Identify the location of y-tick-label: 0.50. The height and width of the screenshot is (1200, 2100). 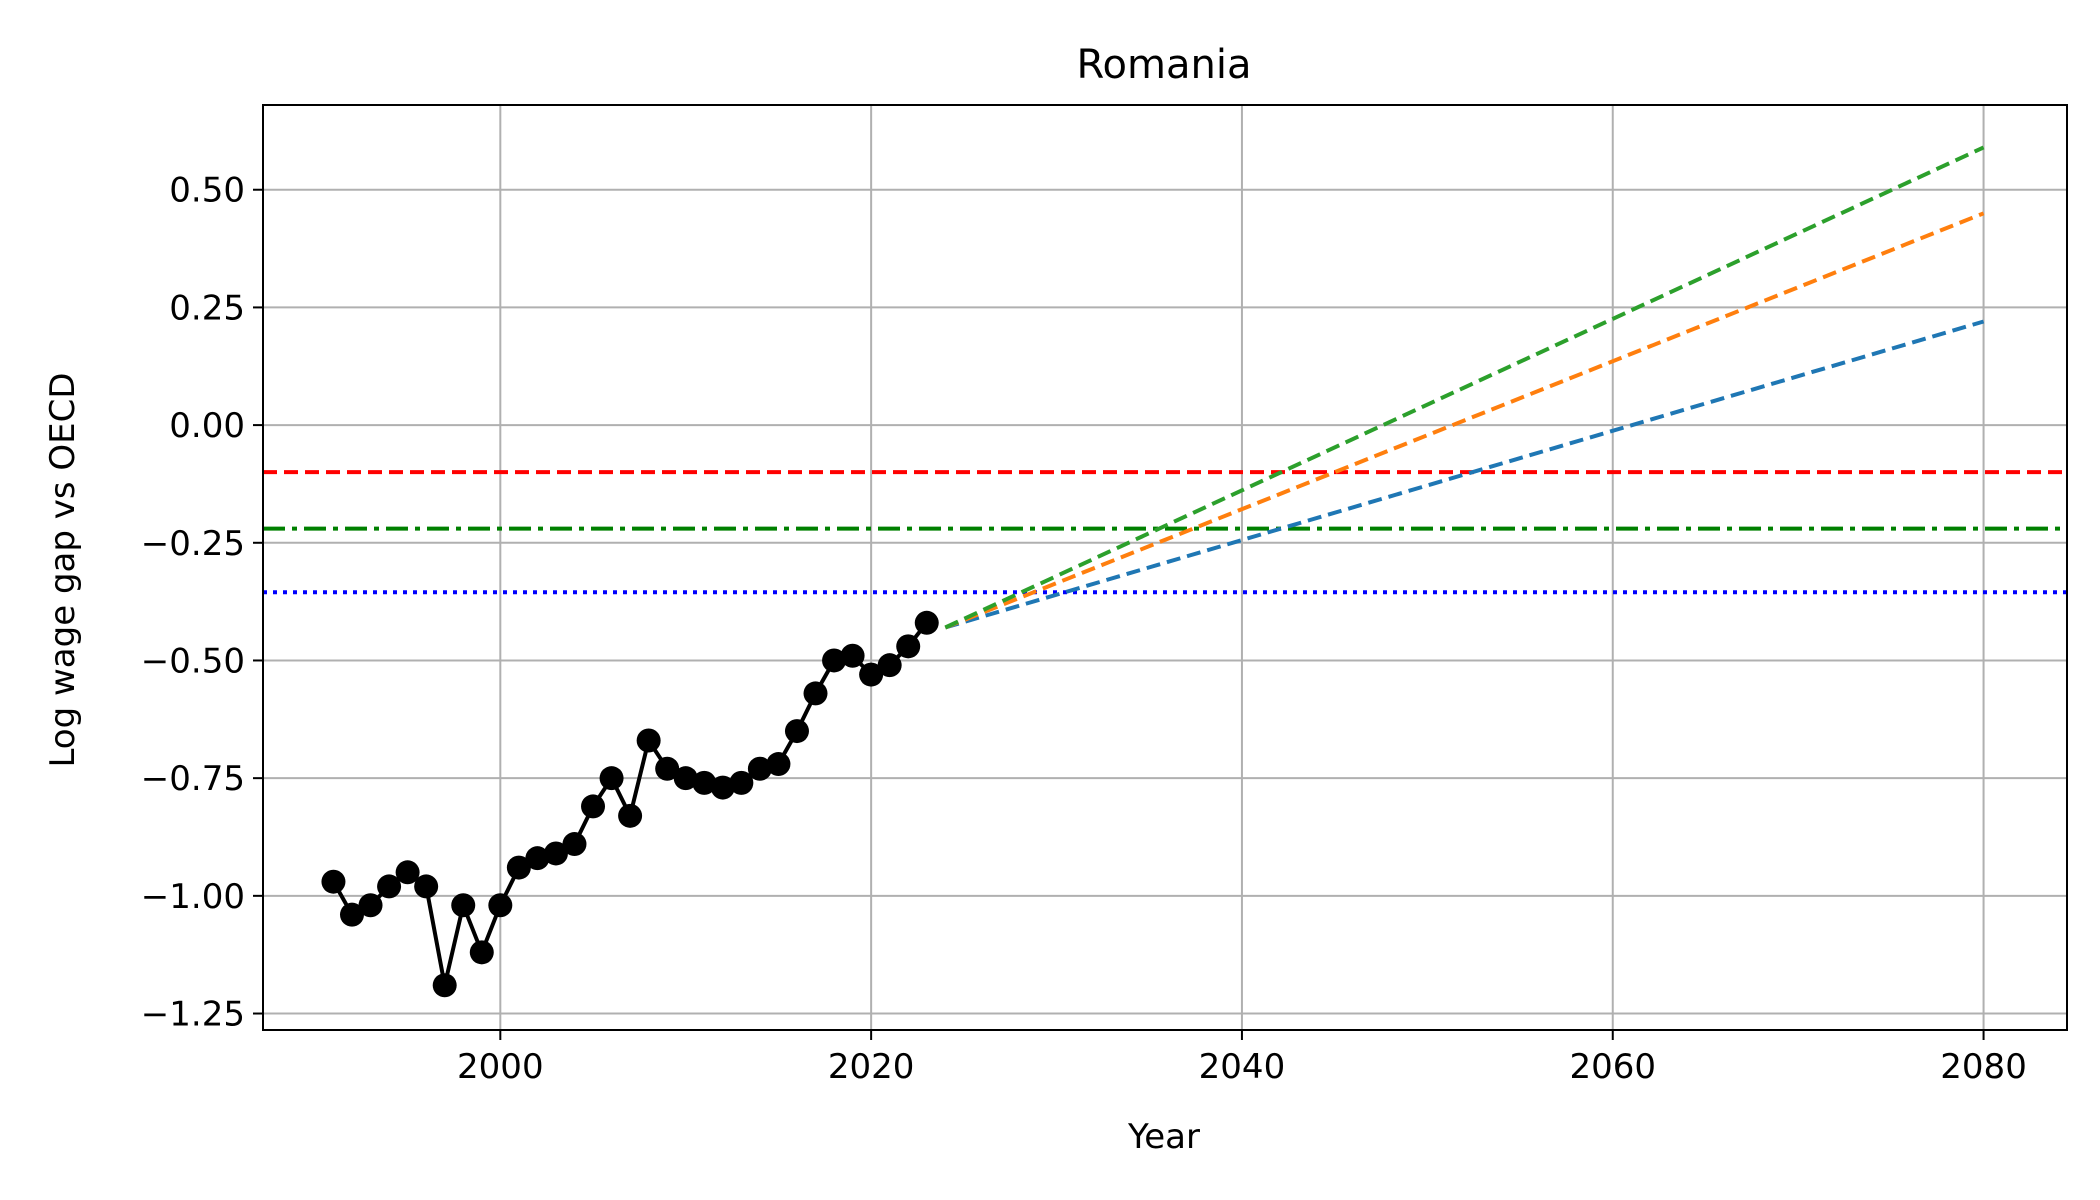
(207, 191).